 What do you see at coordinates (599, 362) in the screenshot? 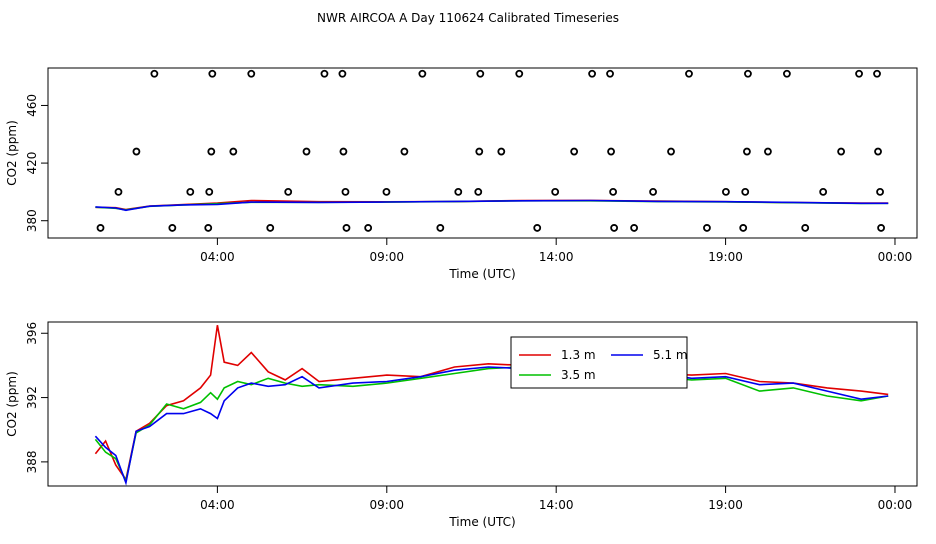
I see `legend-box` at bounding box center [599, 362].